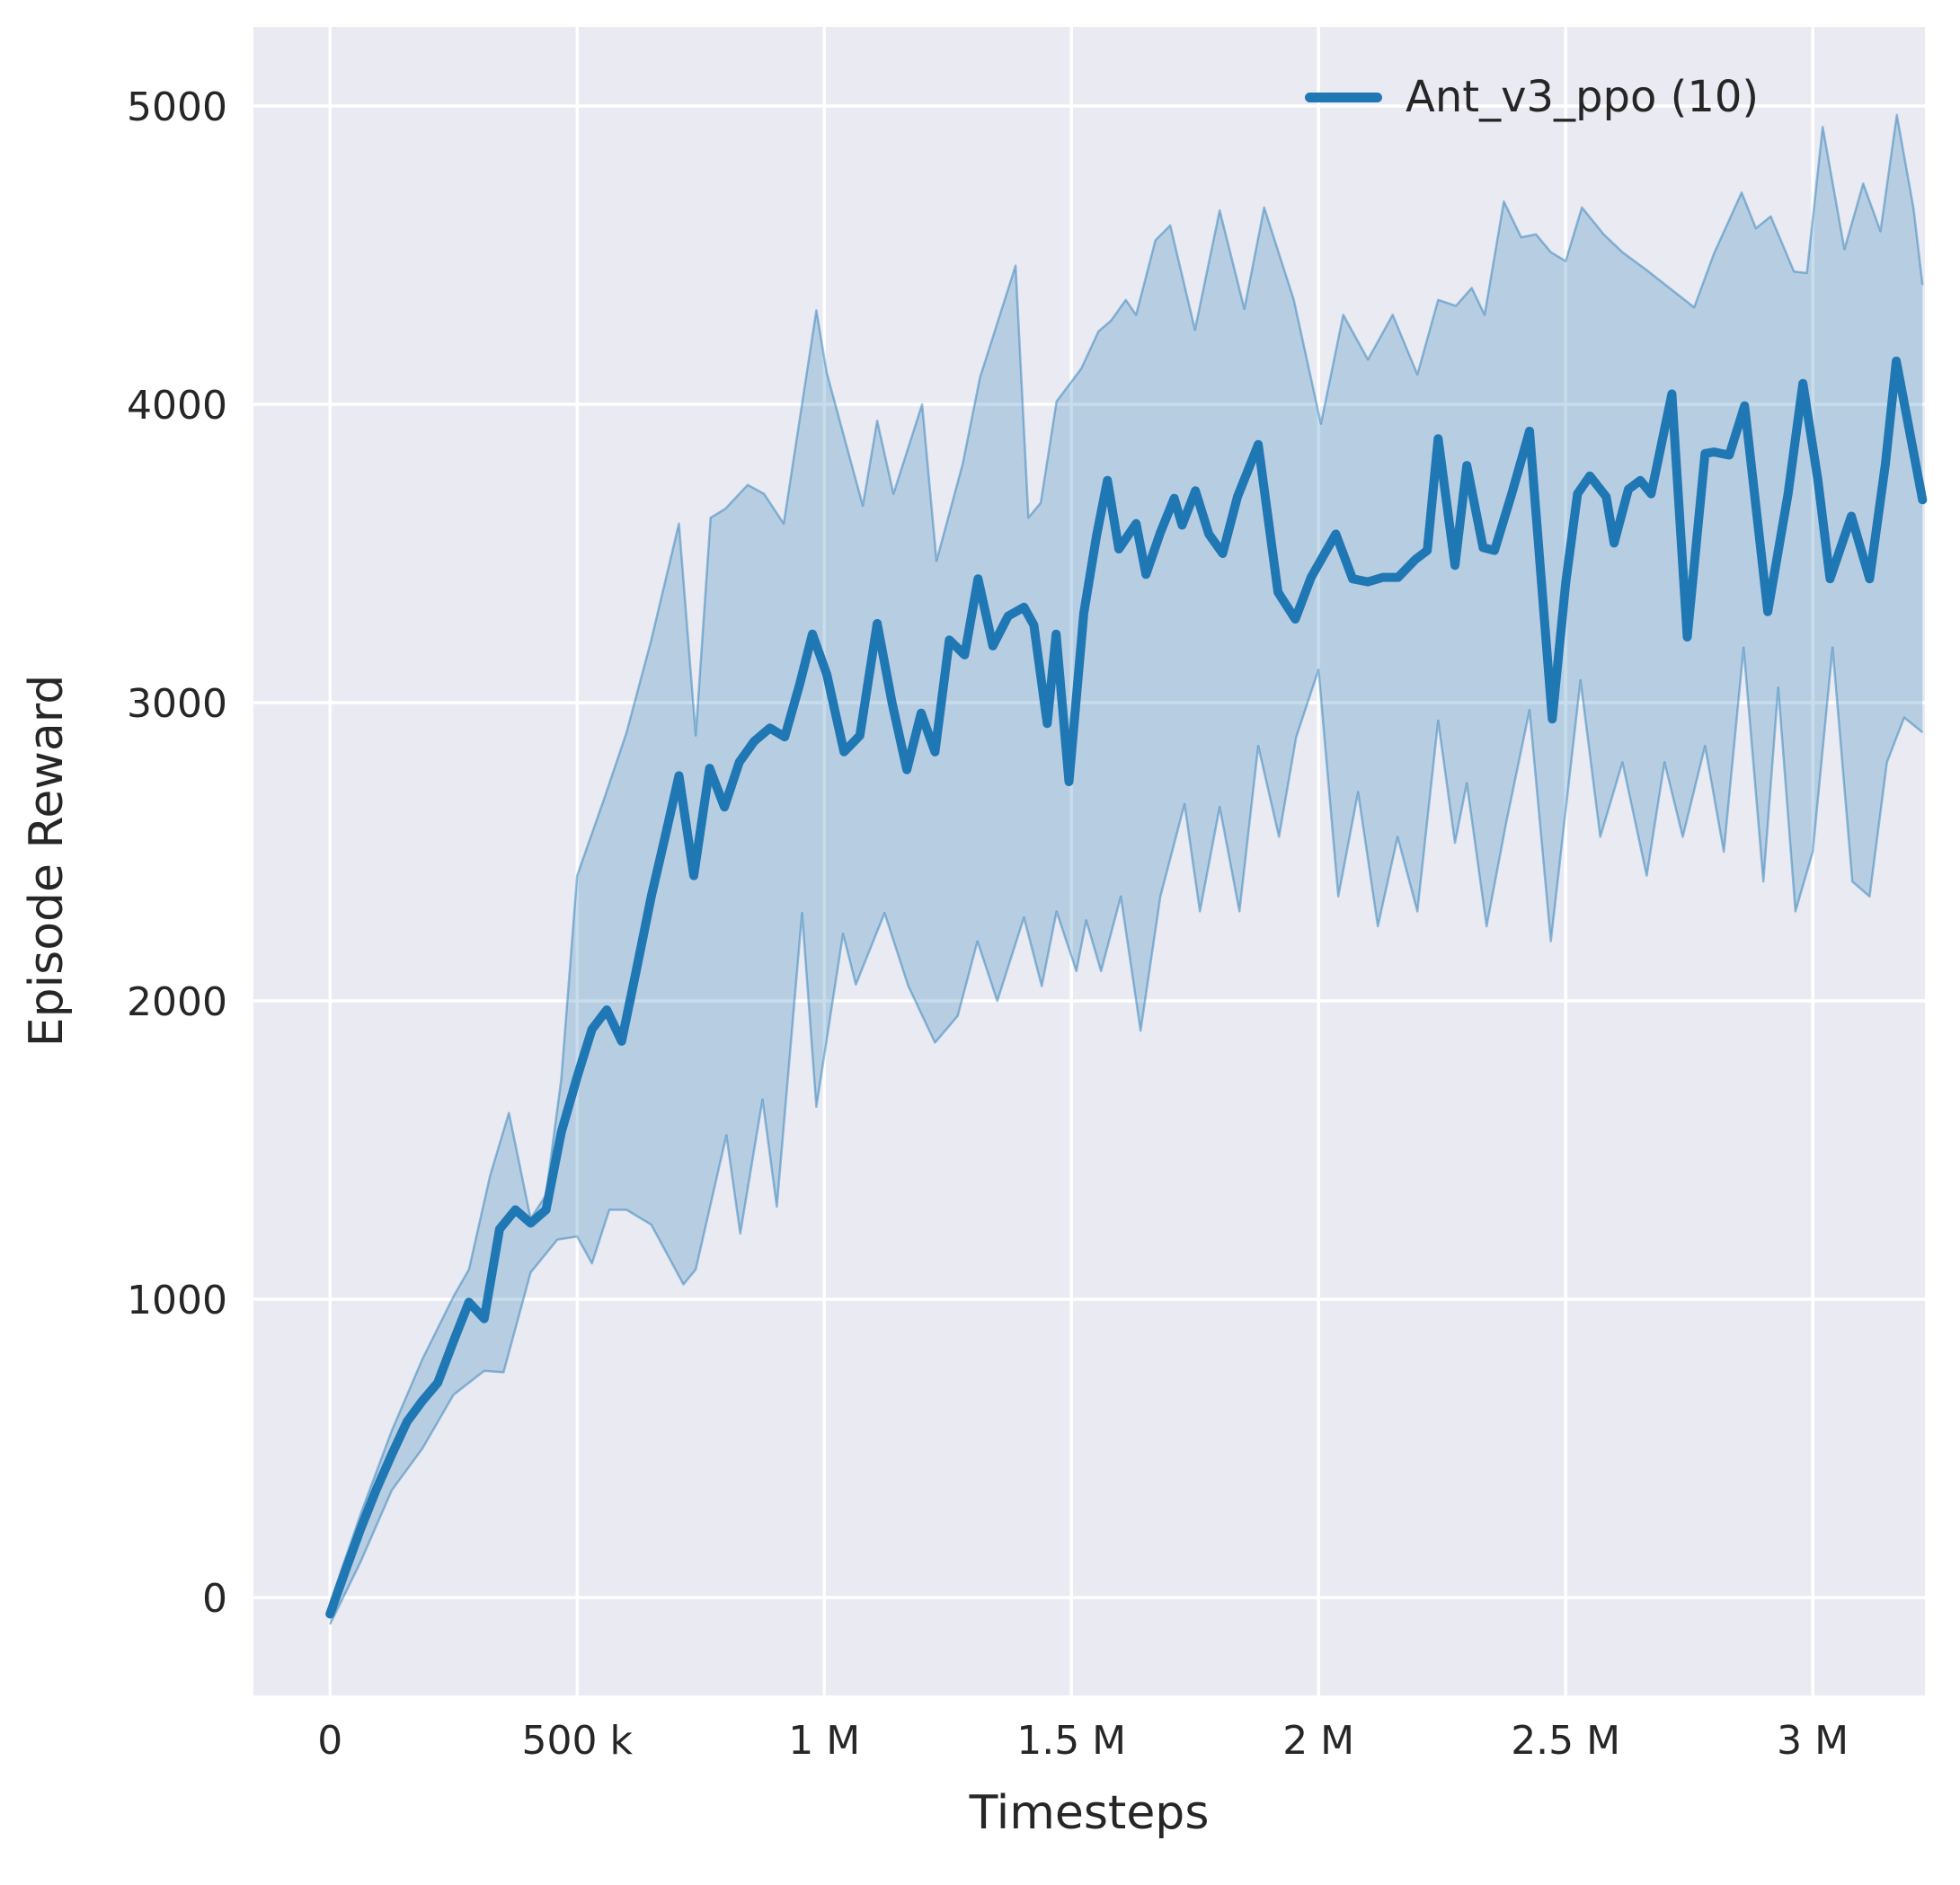 The height and width of the screenshot is (1885, 1960). I want to click on y-axis-label: Episode Reward, so click(47, 861).